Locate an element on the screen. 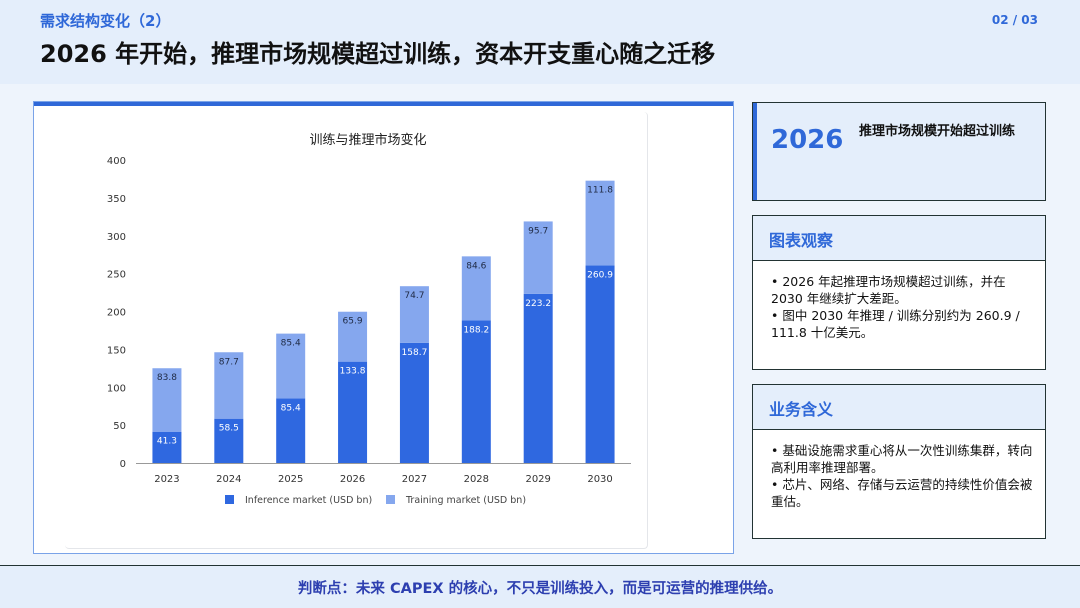 Image resolution: width=1080 pixels, height=608 pixels. x-tick-label: 2023 is located at coordinates (166, 479).